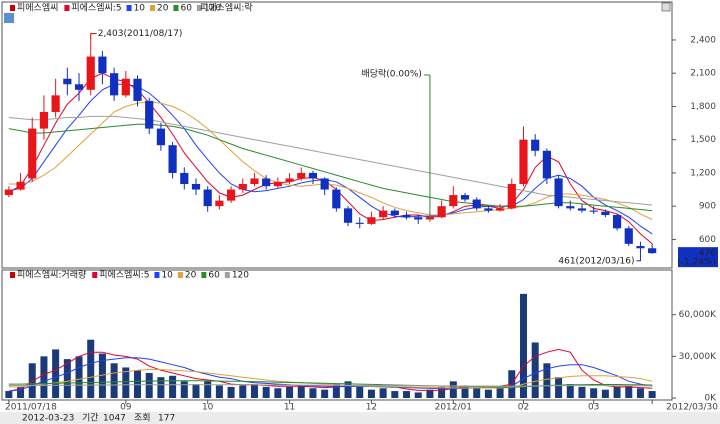  What do you see at coordinates (167, 276) in the screenshot?
I see `legend-entry: 10` at bounding box center [167, 276].